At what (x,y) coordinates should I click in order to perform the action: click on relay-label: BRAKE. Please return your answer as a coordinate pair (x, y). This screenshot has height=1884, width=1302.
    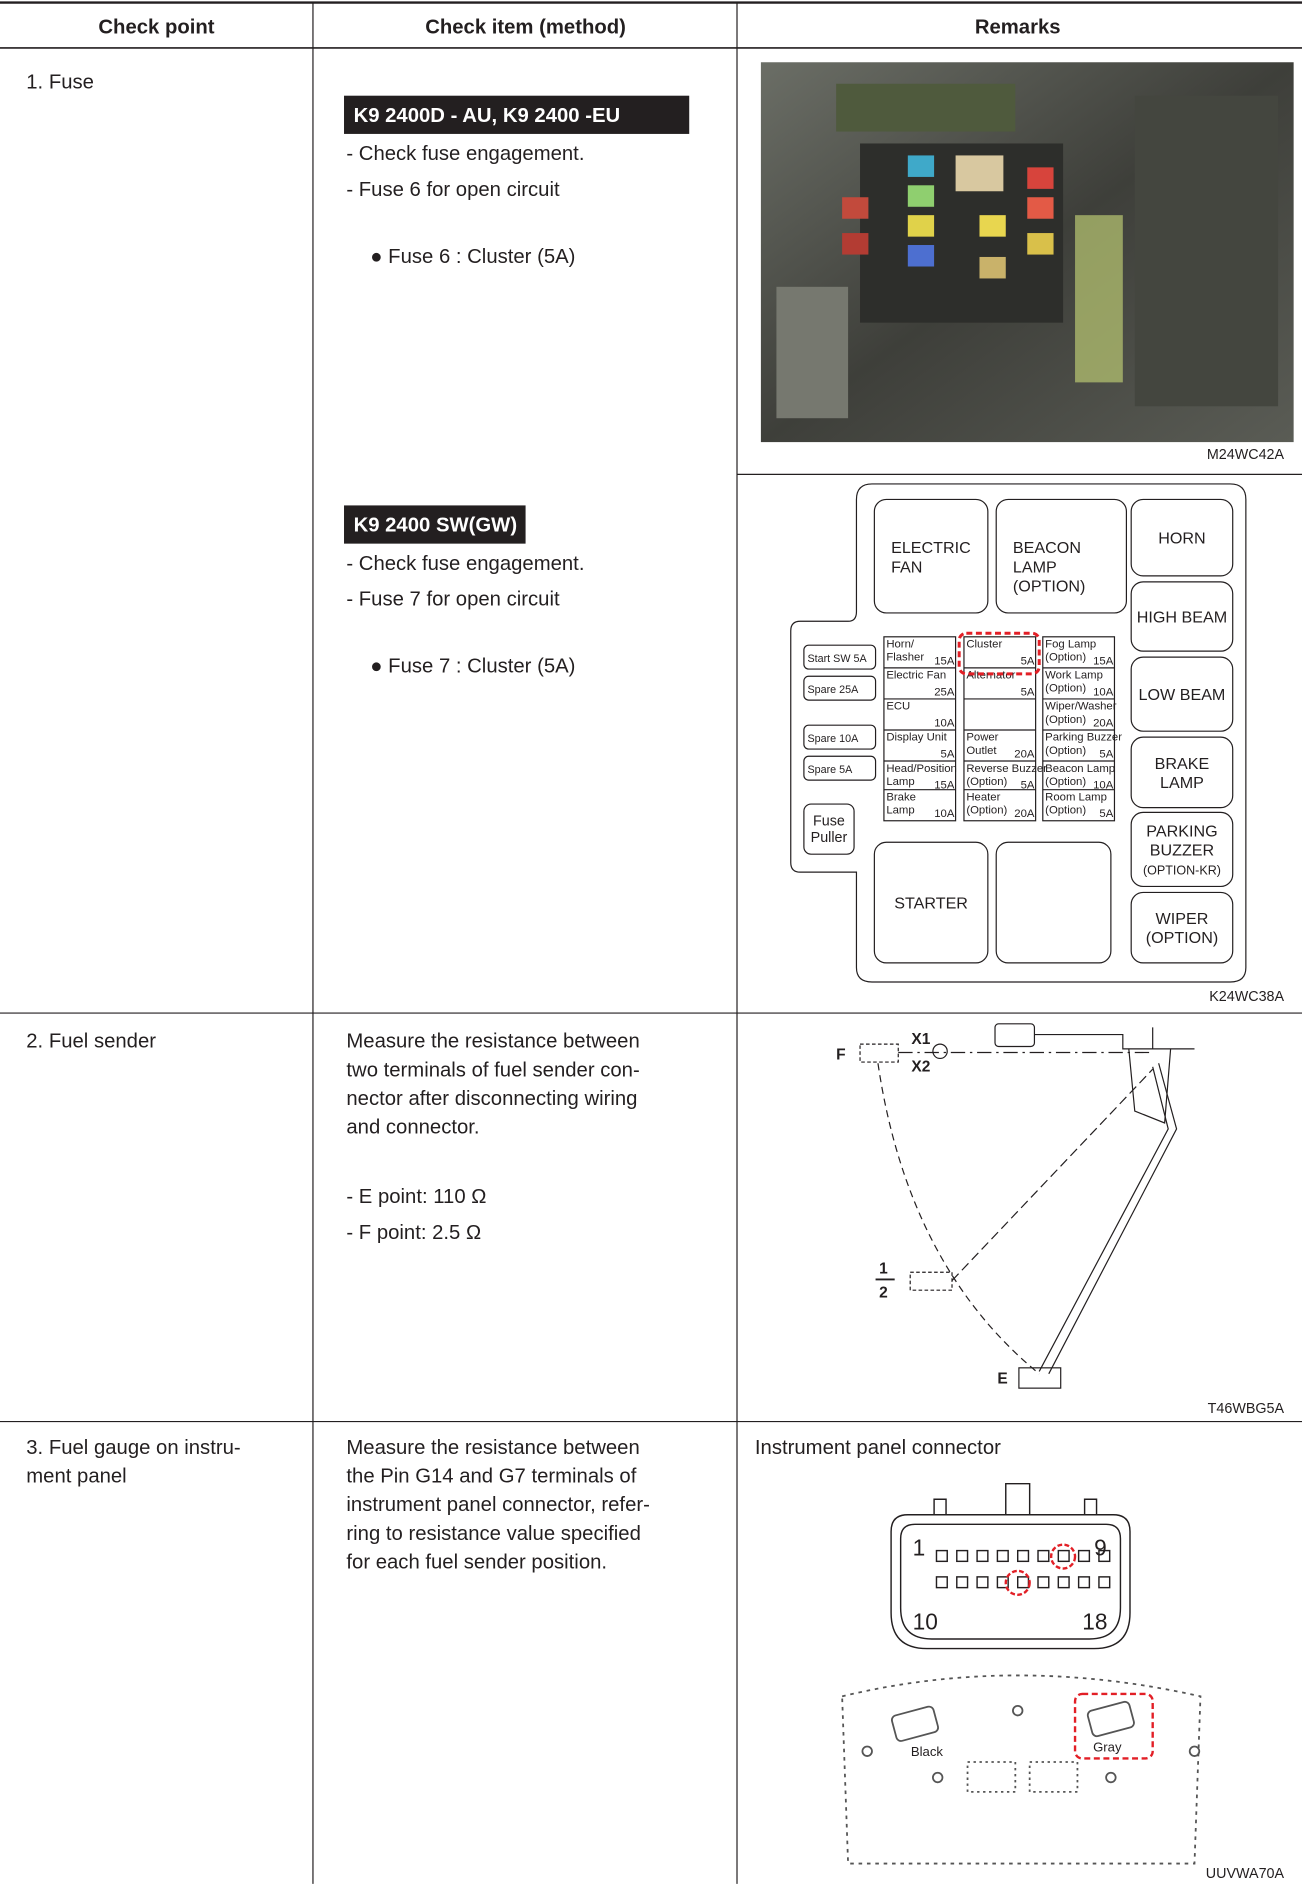
    Looking at the image, I should click on (1182, 764).